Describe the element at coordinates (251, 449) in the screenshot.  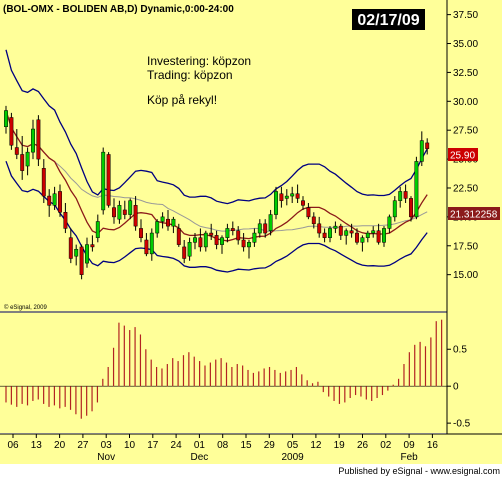
I see `x-axis-area` at that location.